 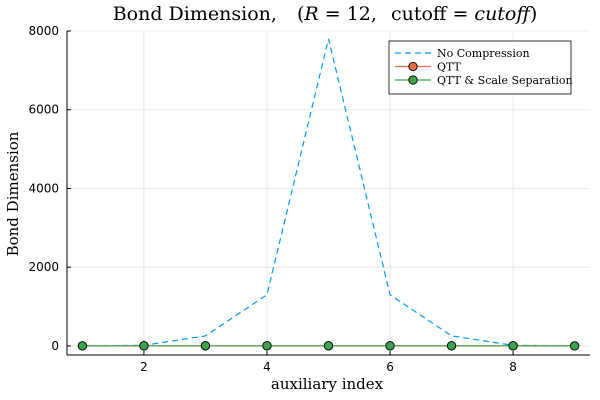 I want to click on y-tick-label: 6000, so click(x=43, y=110).